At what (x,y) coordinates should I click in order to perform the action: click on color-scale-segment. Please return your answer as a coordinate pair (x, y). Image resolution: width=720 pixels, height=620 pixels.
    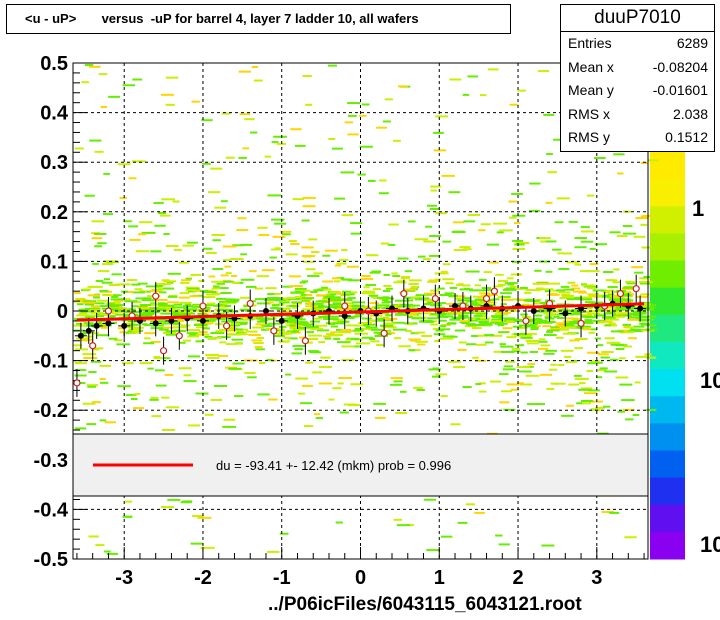
    Looking at the image, I should click on (667, 518).